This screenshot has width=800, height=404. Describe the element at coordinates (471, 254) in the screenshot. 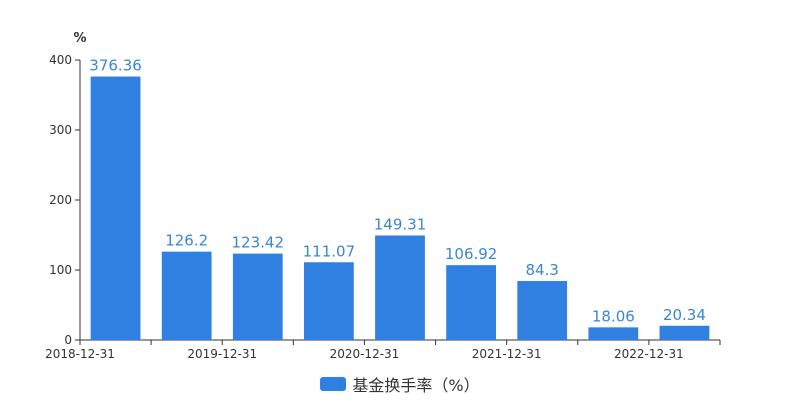

I see `bar-value-label: 106.92` at that location.